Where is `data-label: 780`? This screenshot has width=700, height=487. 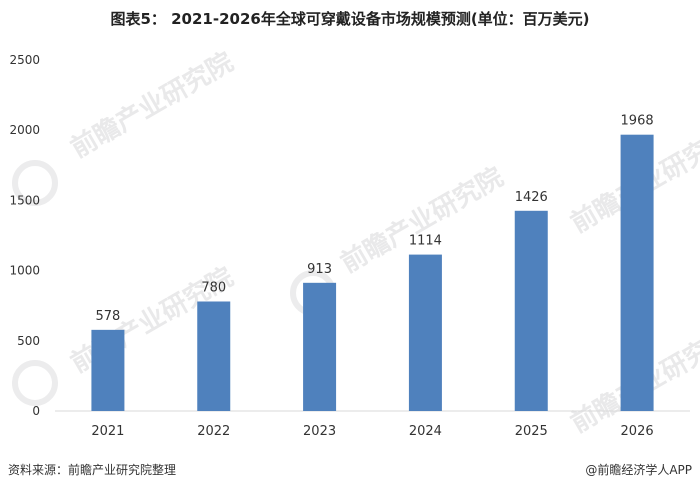
data-label: 780 is located at coordinates (213, 287).